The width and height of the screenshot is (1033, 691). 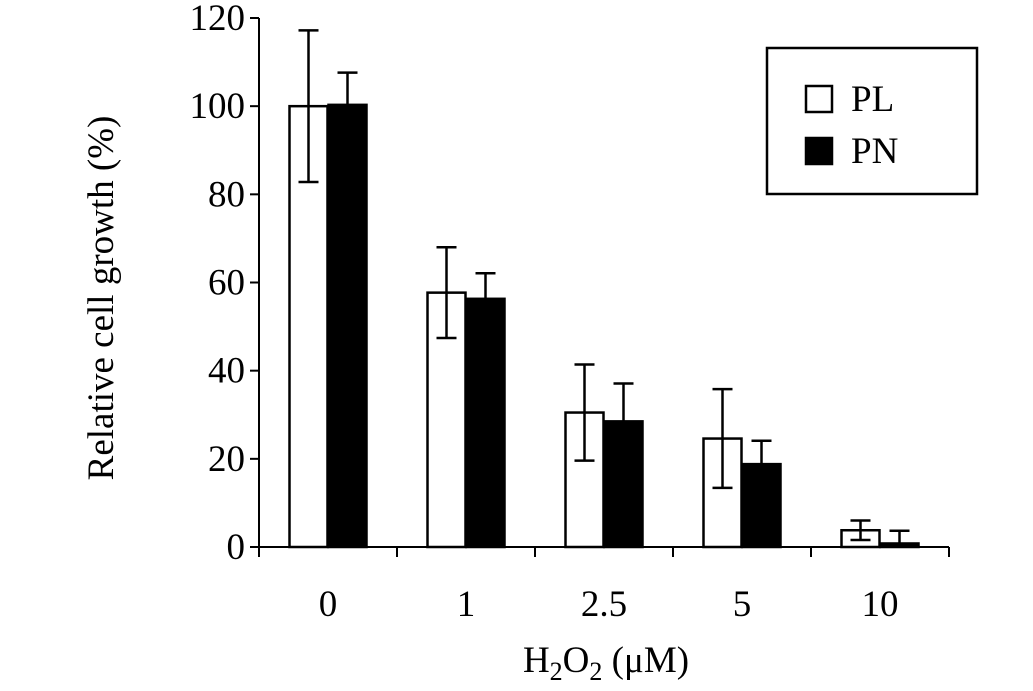 I want to click on legend-swatch-pn, so click(x=819, y=151).